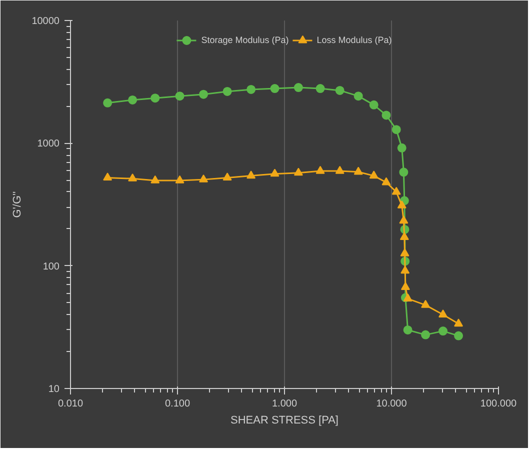 The width and height of the screenshot is (532, 452). Describe the element at coordinates (48, 144) in the screenshot. I see `y-tick-label: 1000` at that location.